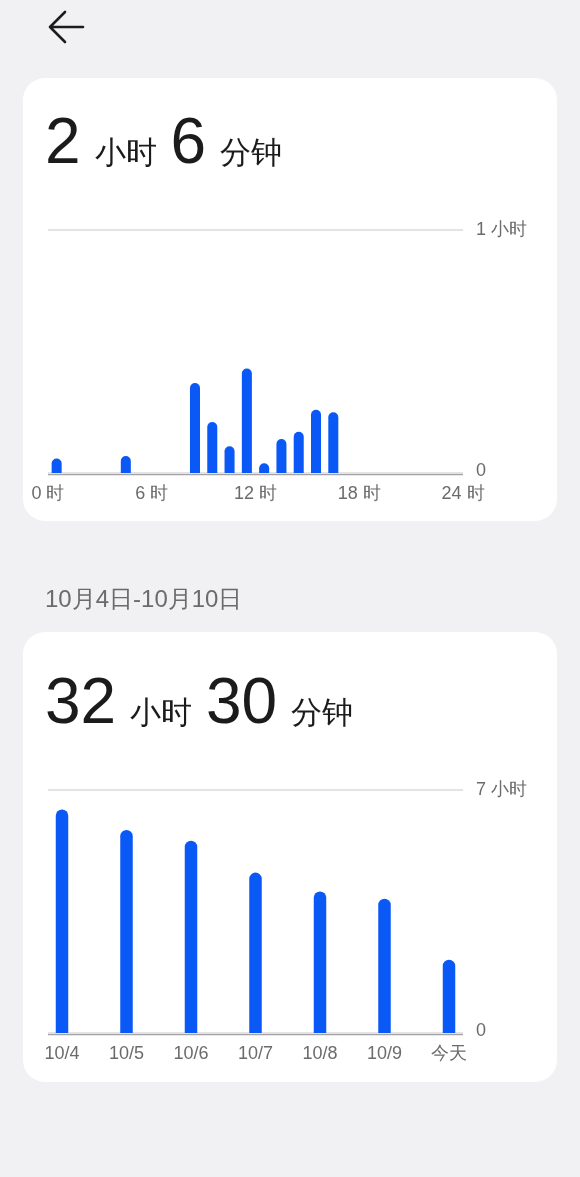 This screenshot has height=1177, width=580. What do you see at coordinates (48, 492) in the screenshot?
I see `x-tick-label: 0 时` at bounding box center [48, 492].